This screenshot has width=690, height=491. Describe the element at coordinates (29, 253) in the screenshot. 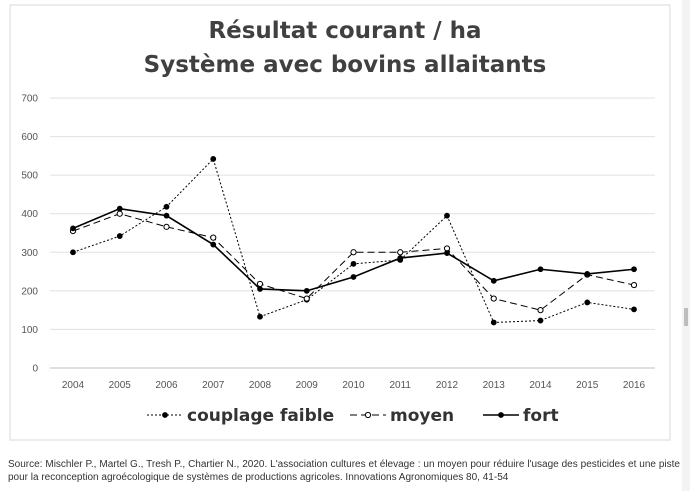

I see `y-tick-label: 300` at that location.